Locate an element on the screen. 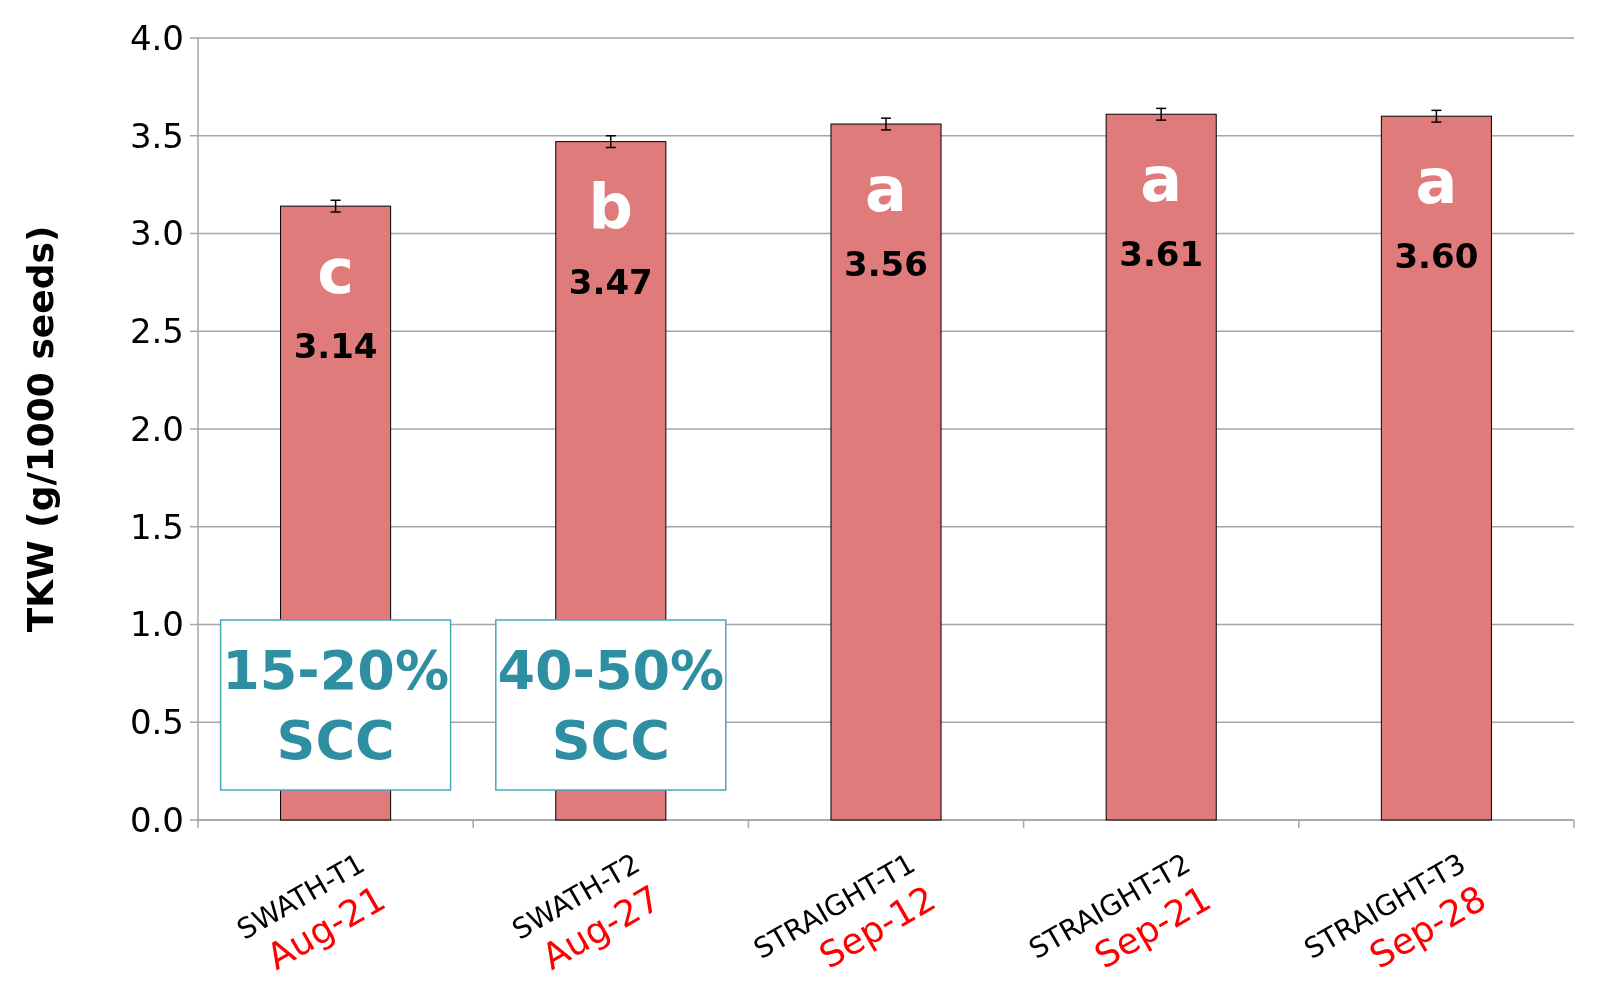 This screenshot has width=1602, height=1000. annotation: b is located at coordinates (610, 207).